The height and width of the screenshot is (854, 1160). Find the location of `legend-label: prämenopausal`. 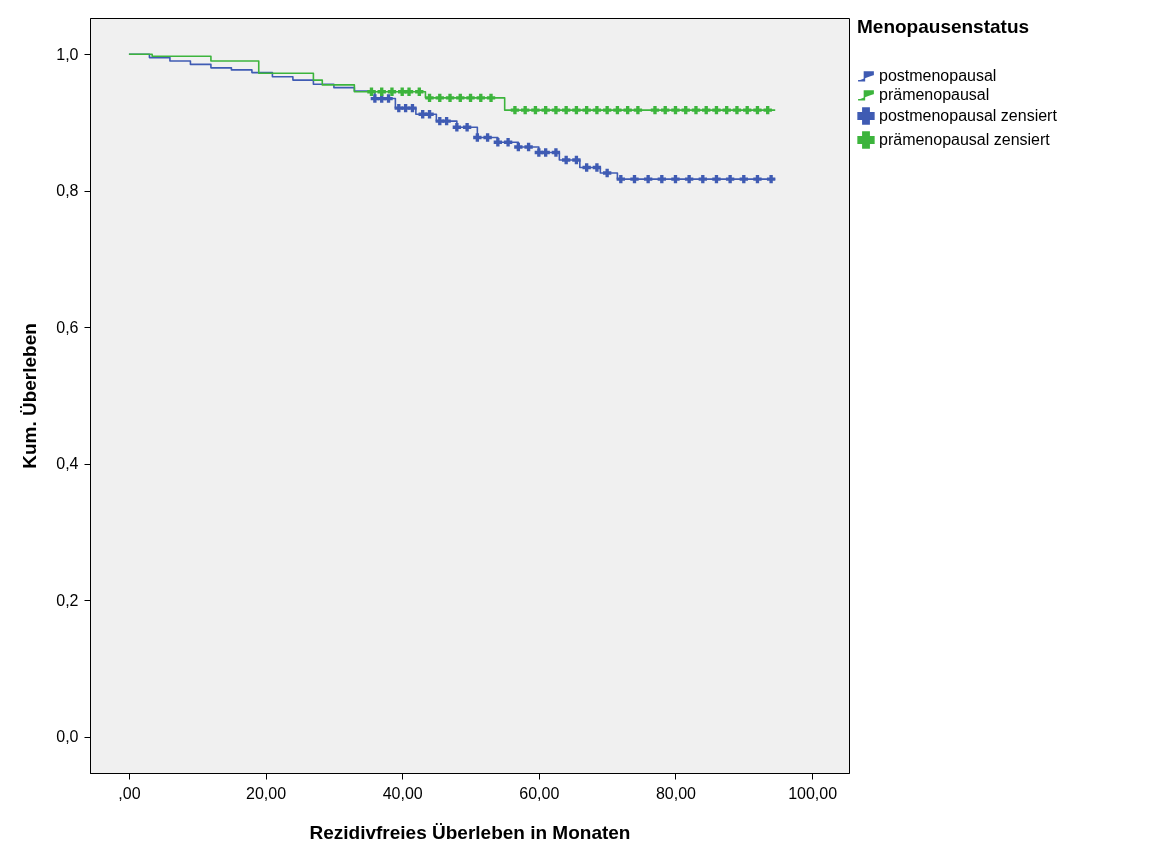

legend-label: prämenopausal is located at coordinates (934, 94).